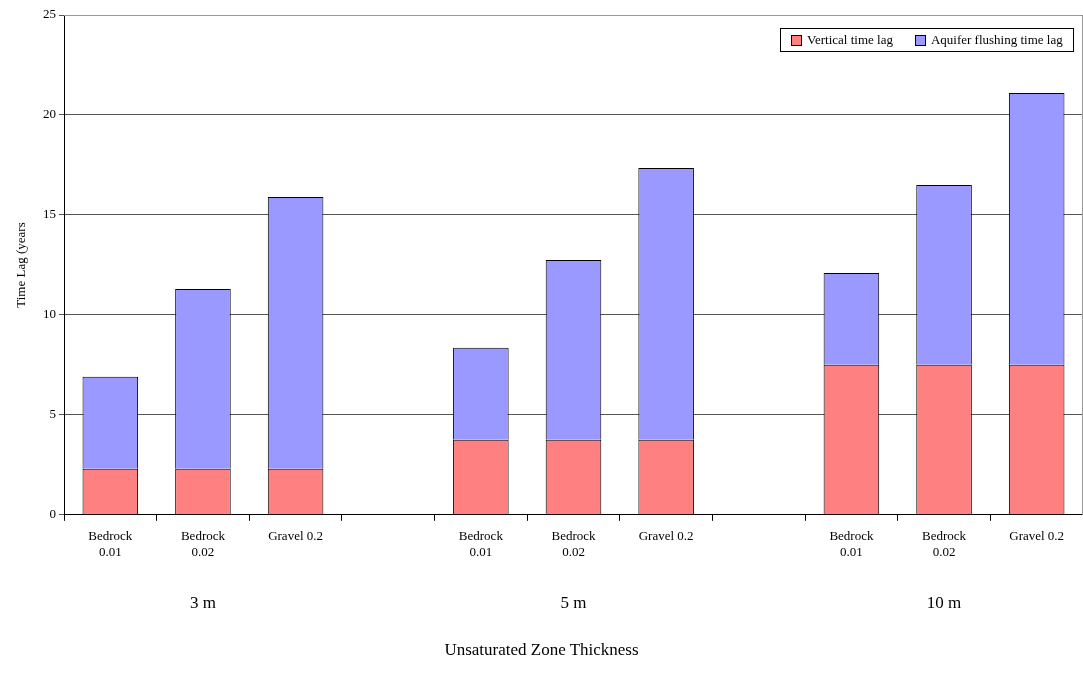 The height and width of the screenshot is (688, 1083). Describe the element at coordinates (541, 650) in the screenshot. I see `x-axis-title: Unsaturated Zone Thickness` at that location.